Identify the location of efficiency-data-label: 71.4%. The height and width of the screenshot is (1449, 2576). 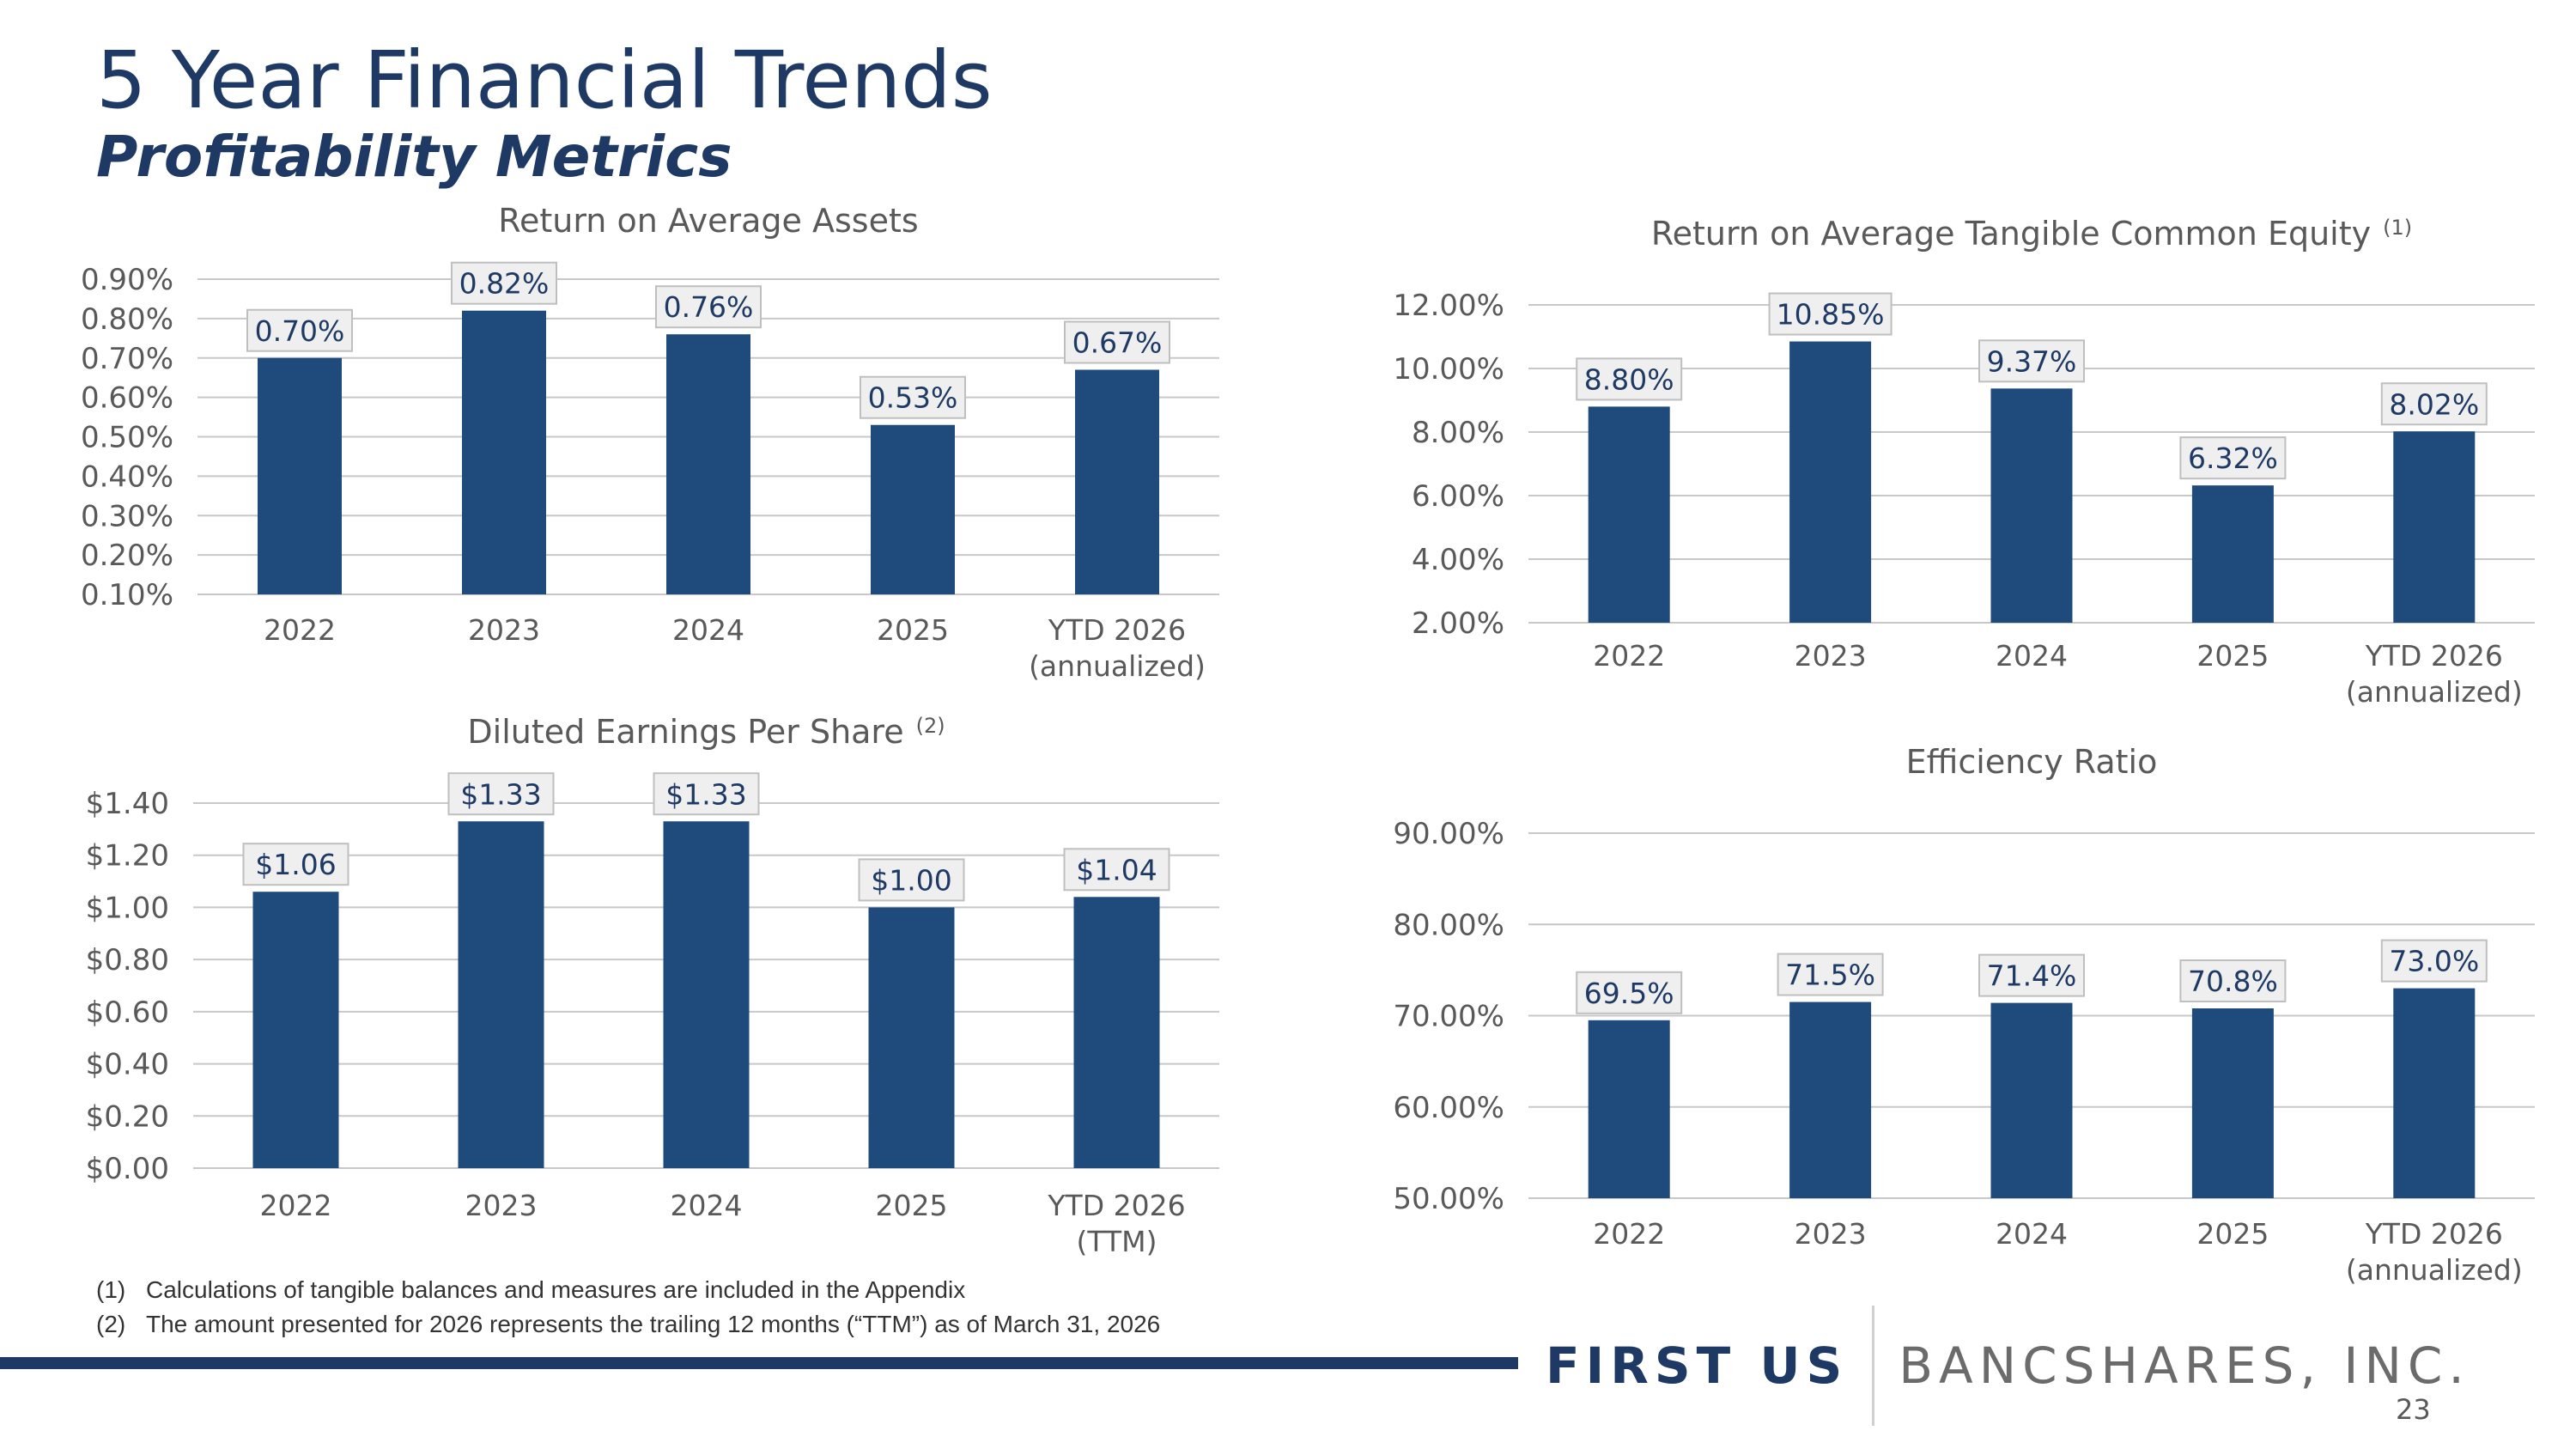
(2032, 976).